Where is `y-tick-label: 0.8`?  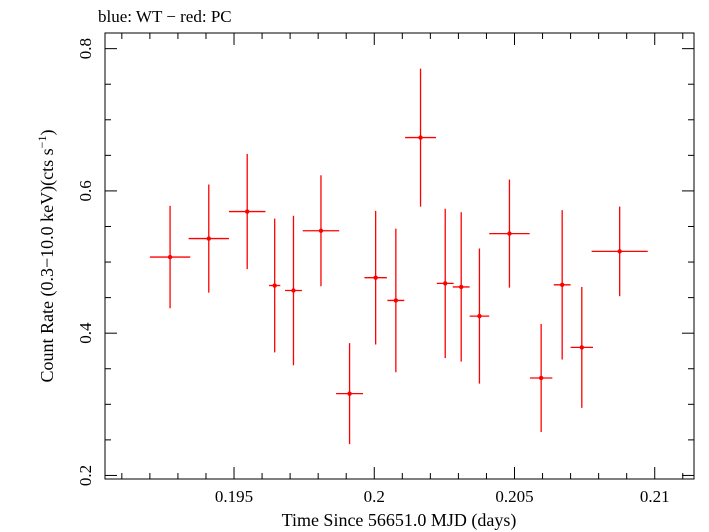
y-tick-label: 0.8 is located at coordinates (85, 48).